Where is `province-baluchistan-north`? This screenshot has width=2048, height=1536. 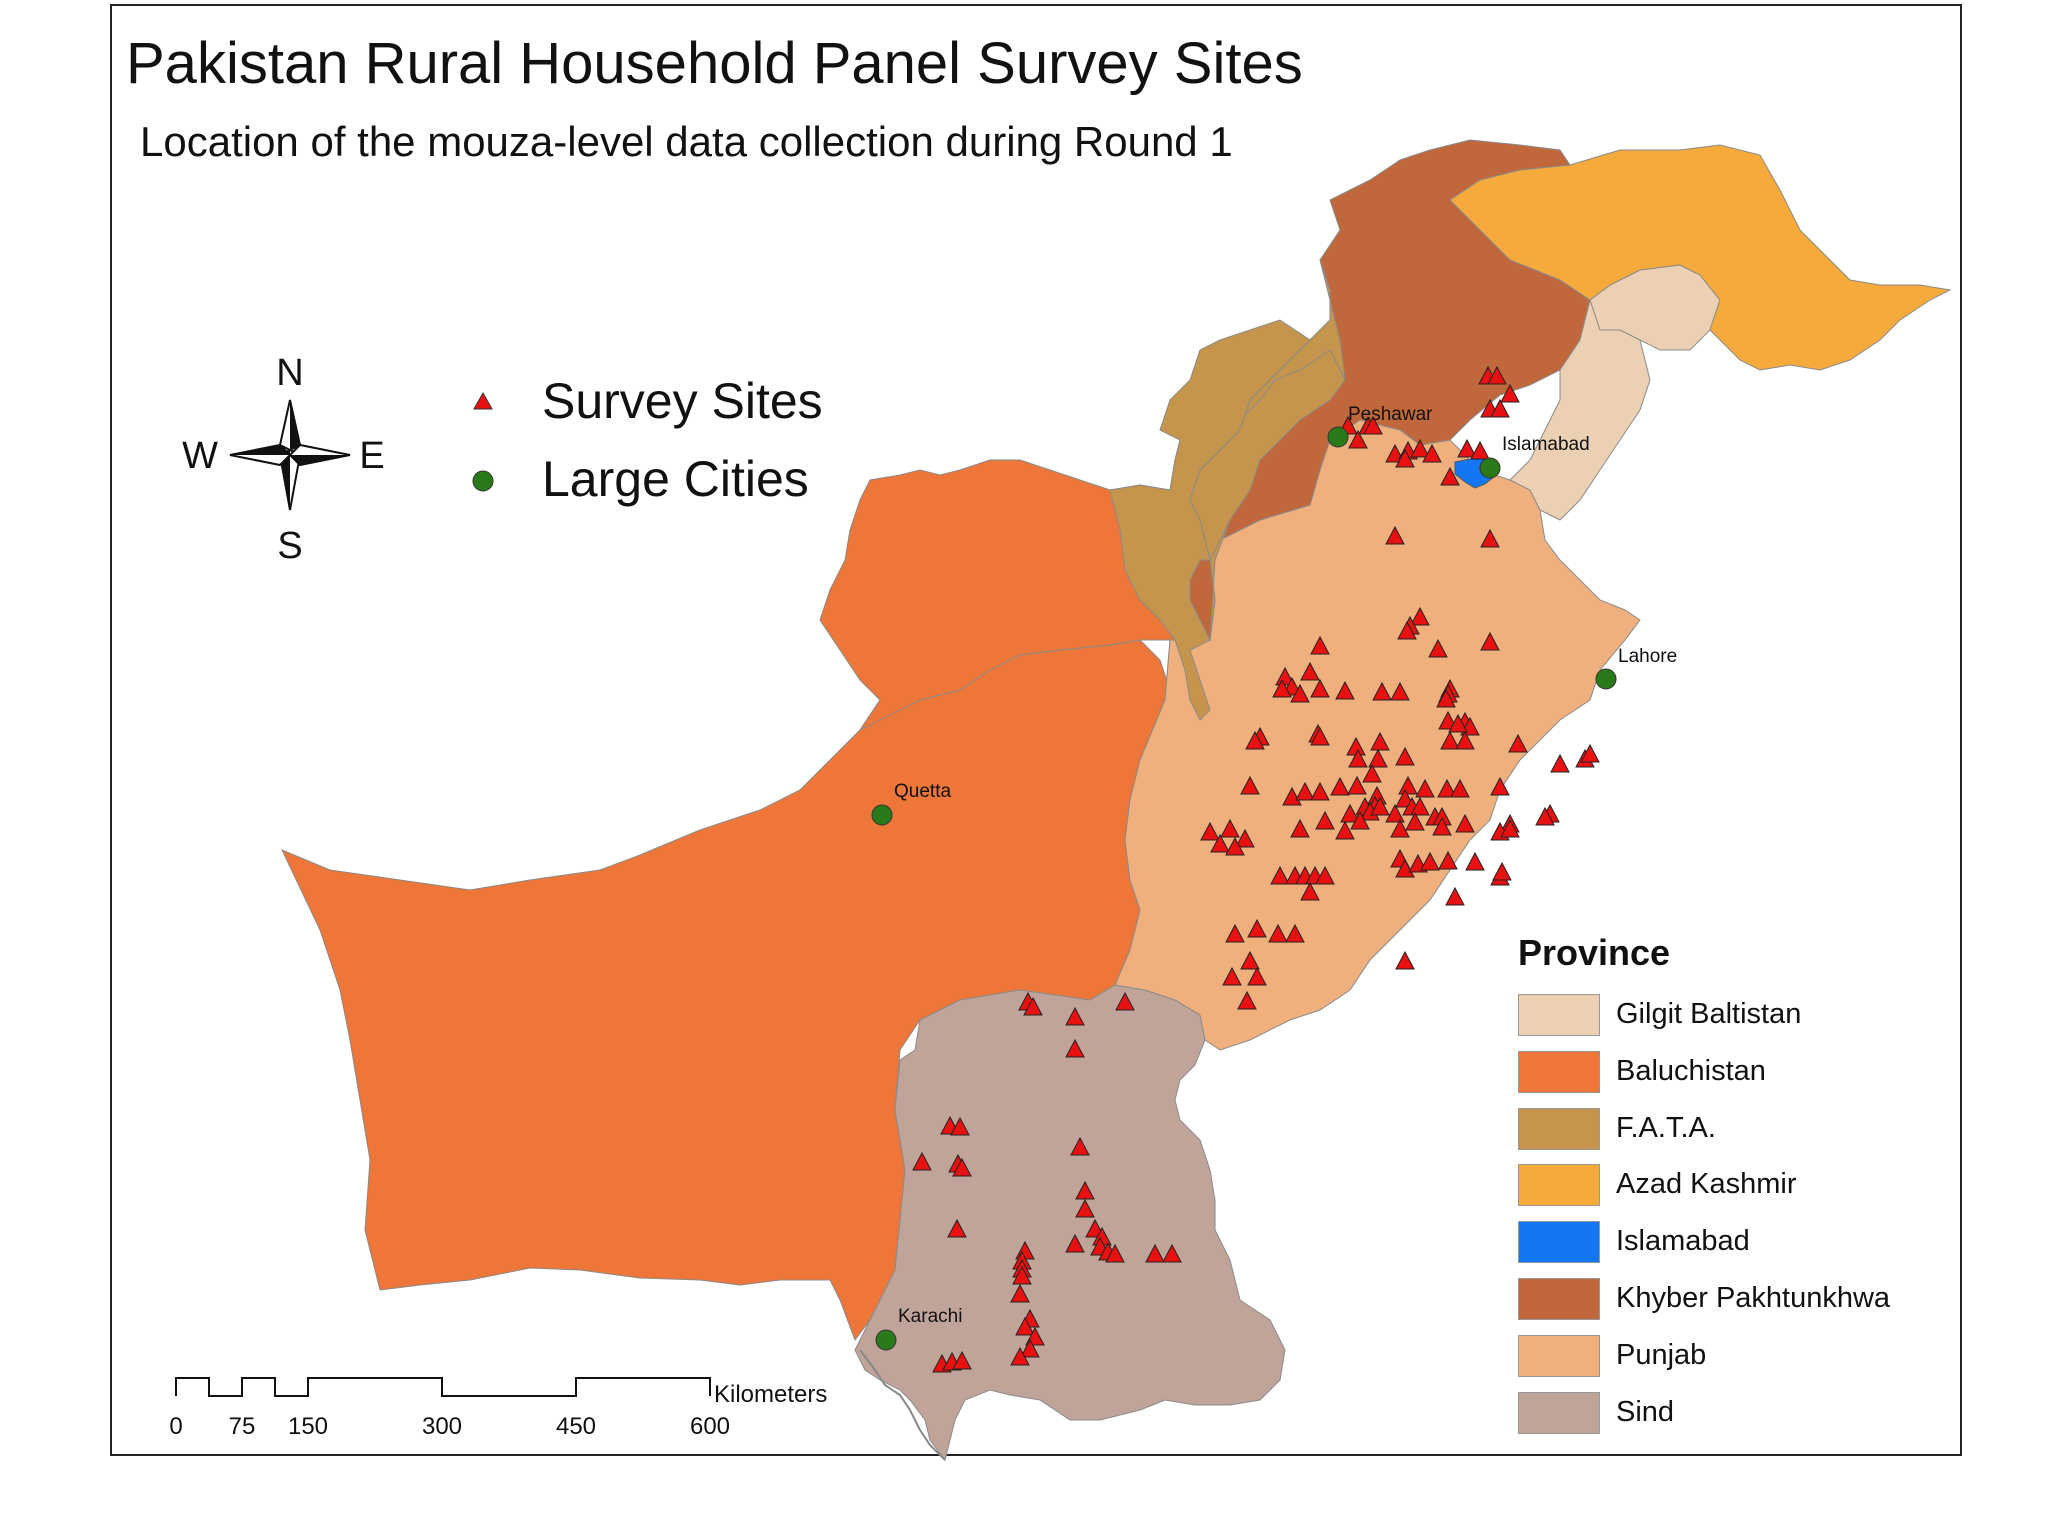 province-baluchistan-north is located at coordinates (1017, 595).